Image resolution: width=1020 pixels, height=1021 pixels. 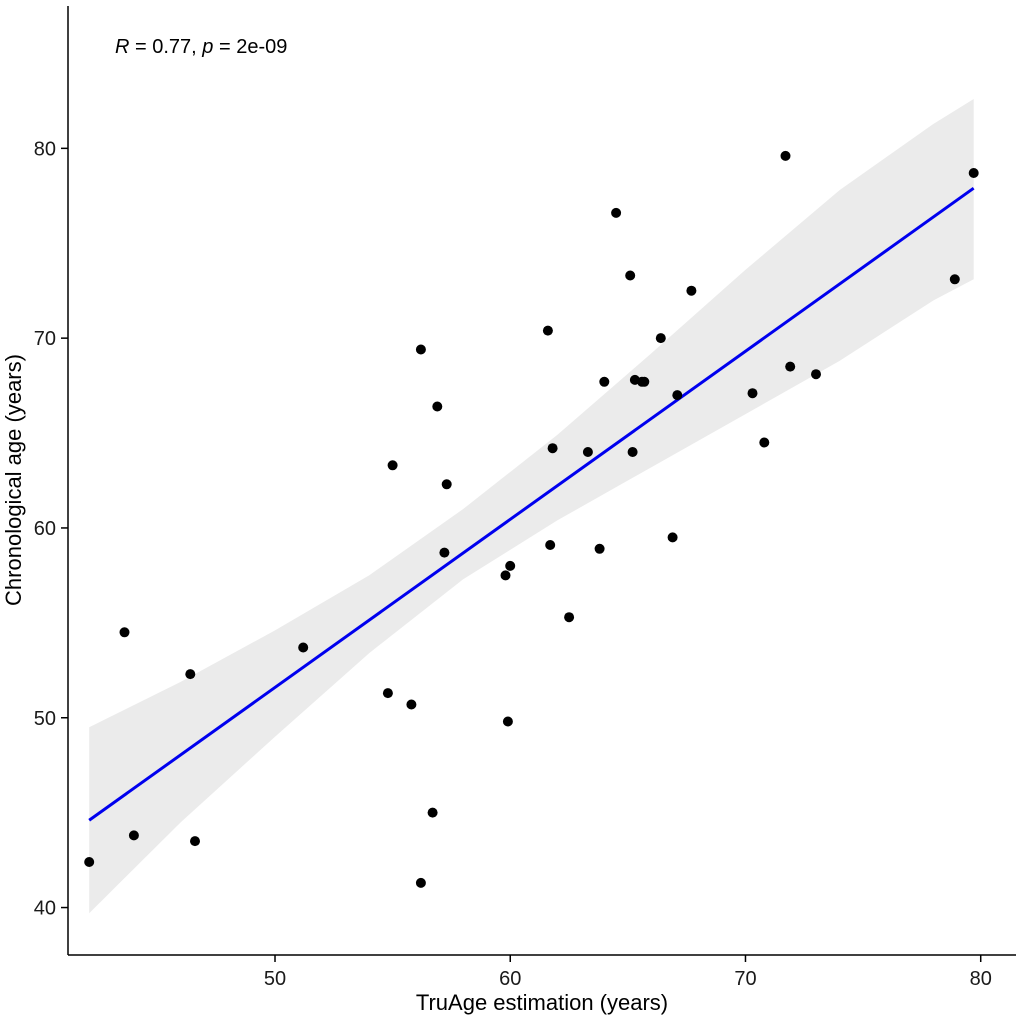 What do you see at coordinates (628, 972) in the screenshot?
I see `x-axis-ticks: 50 60 70 80` at bounding box center [628, 972].